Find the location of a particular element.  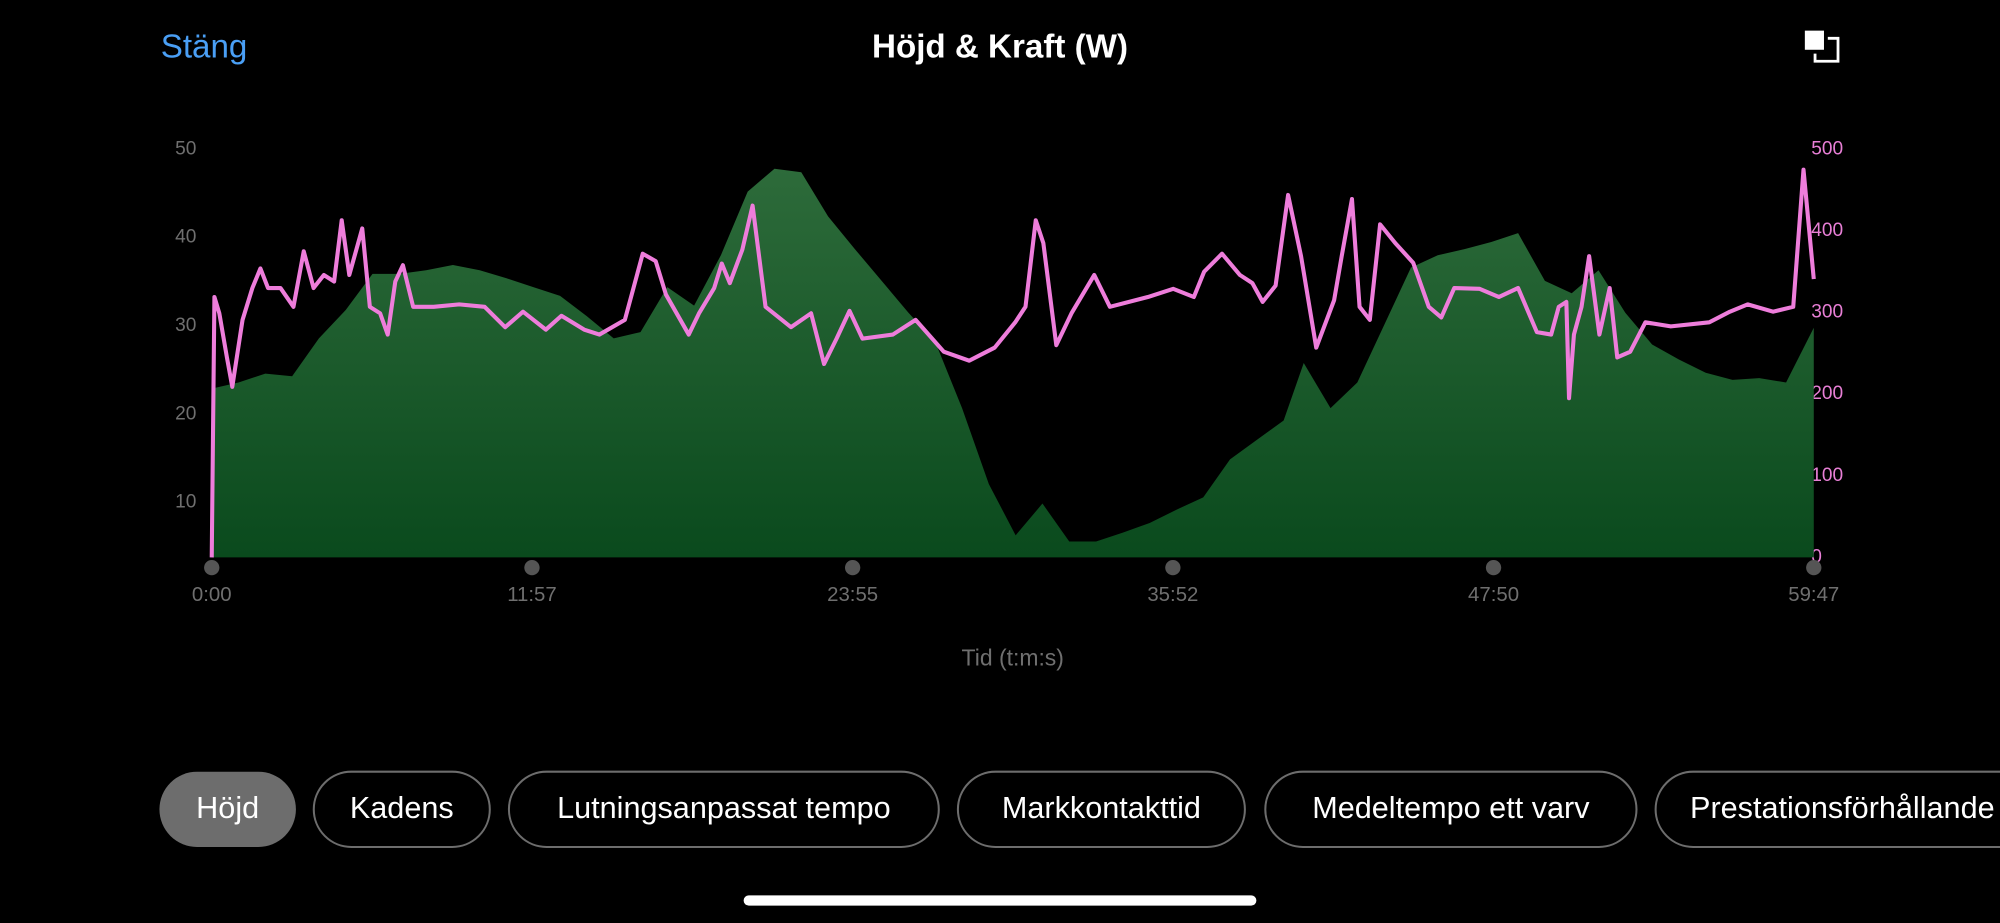

x-tick-label: 59:47 is located at coordinates (1813, 595).